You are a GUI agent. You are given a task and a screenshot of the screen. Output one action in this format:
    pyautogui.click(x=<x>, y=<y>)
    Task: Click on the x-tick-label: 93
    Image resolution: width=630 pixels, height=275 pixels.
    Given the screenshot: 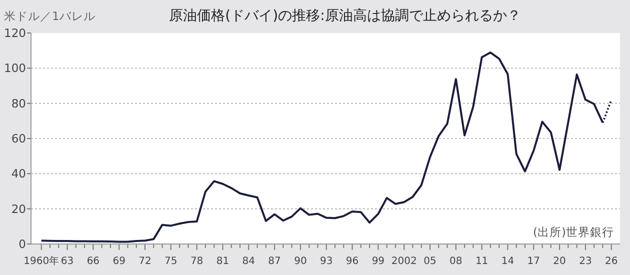 What is the action you would take?
    pyautogui.click(x=326, y=261)
    